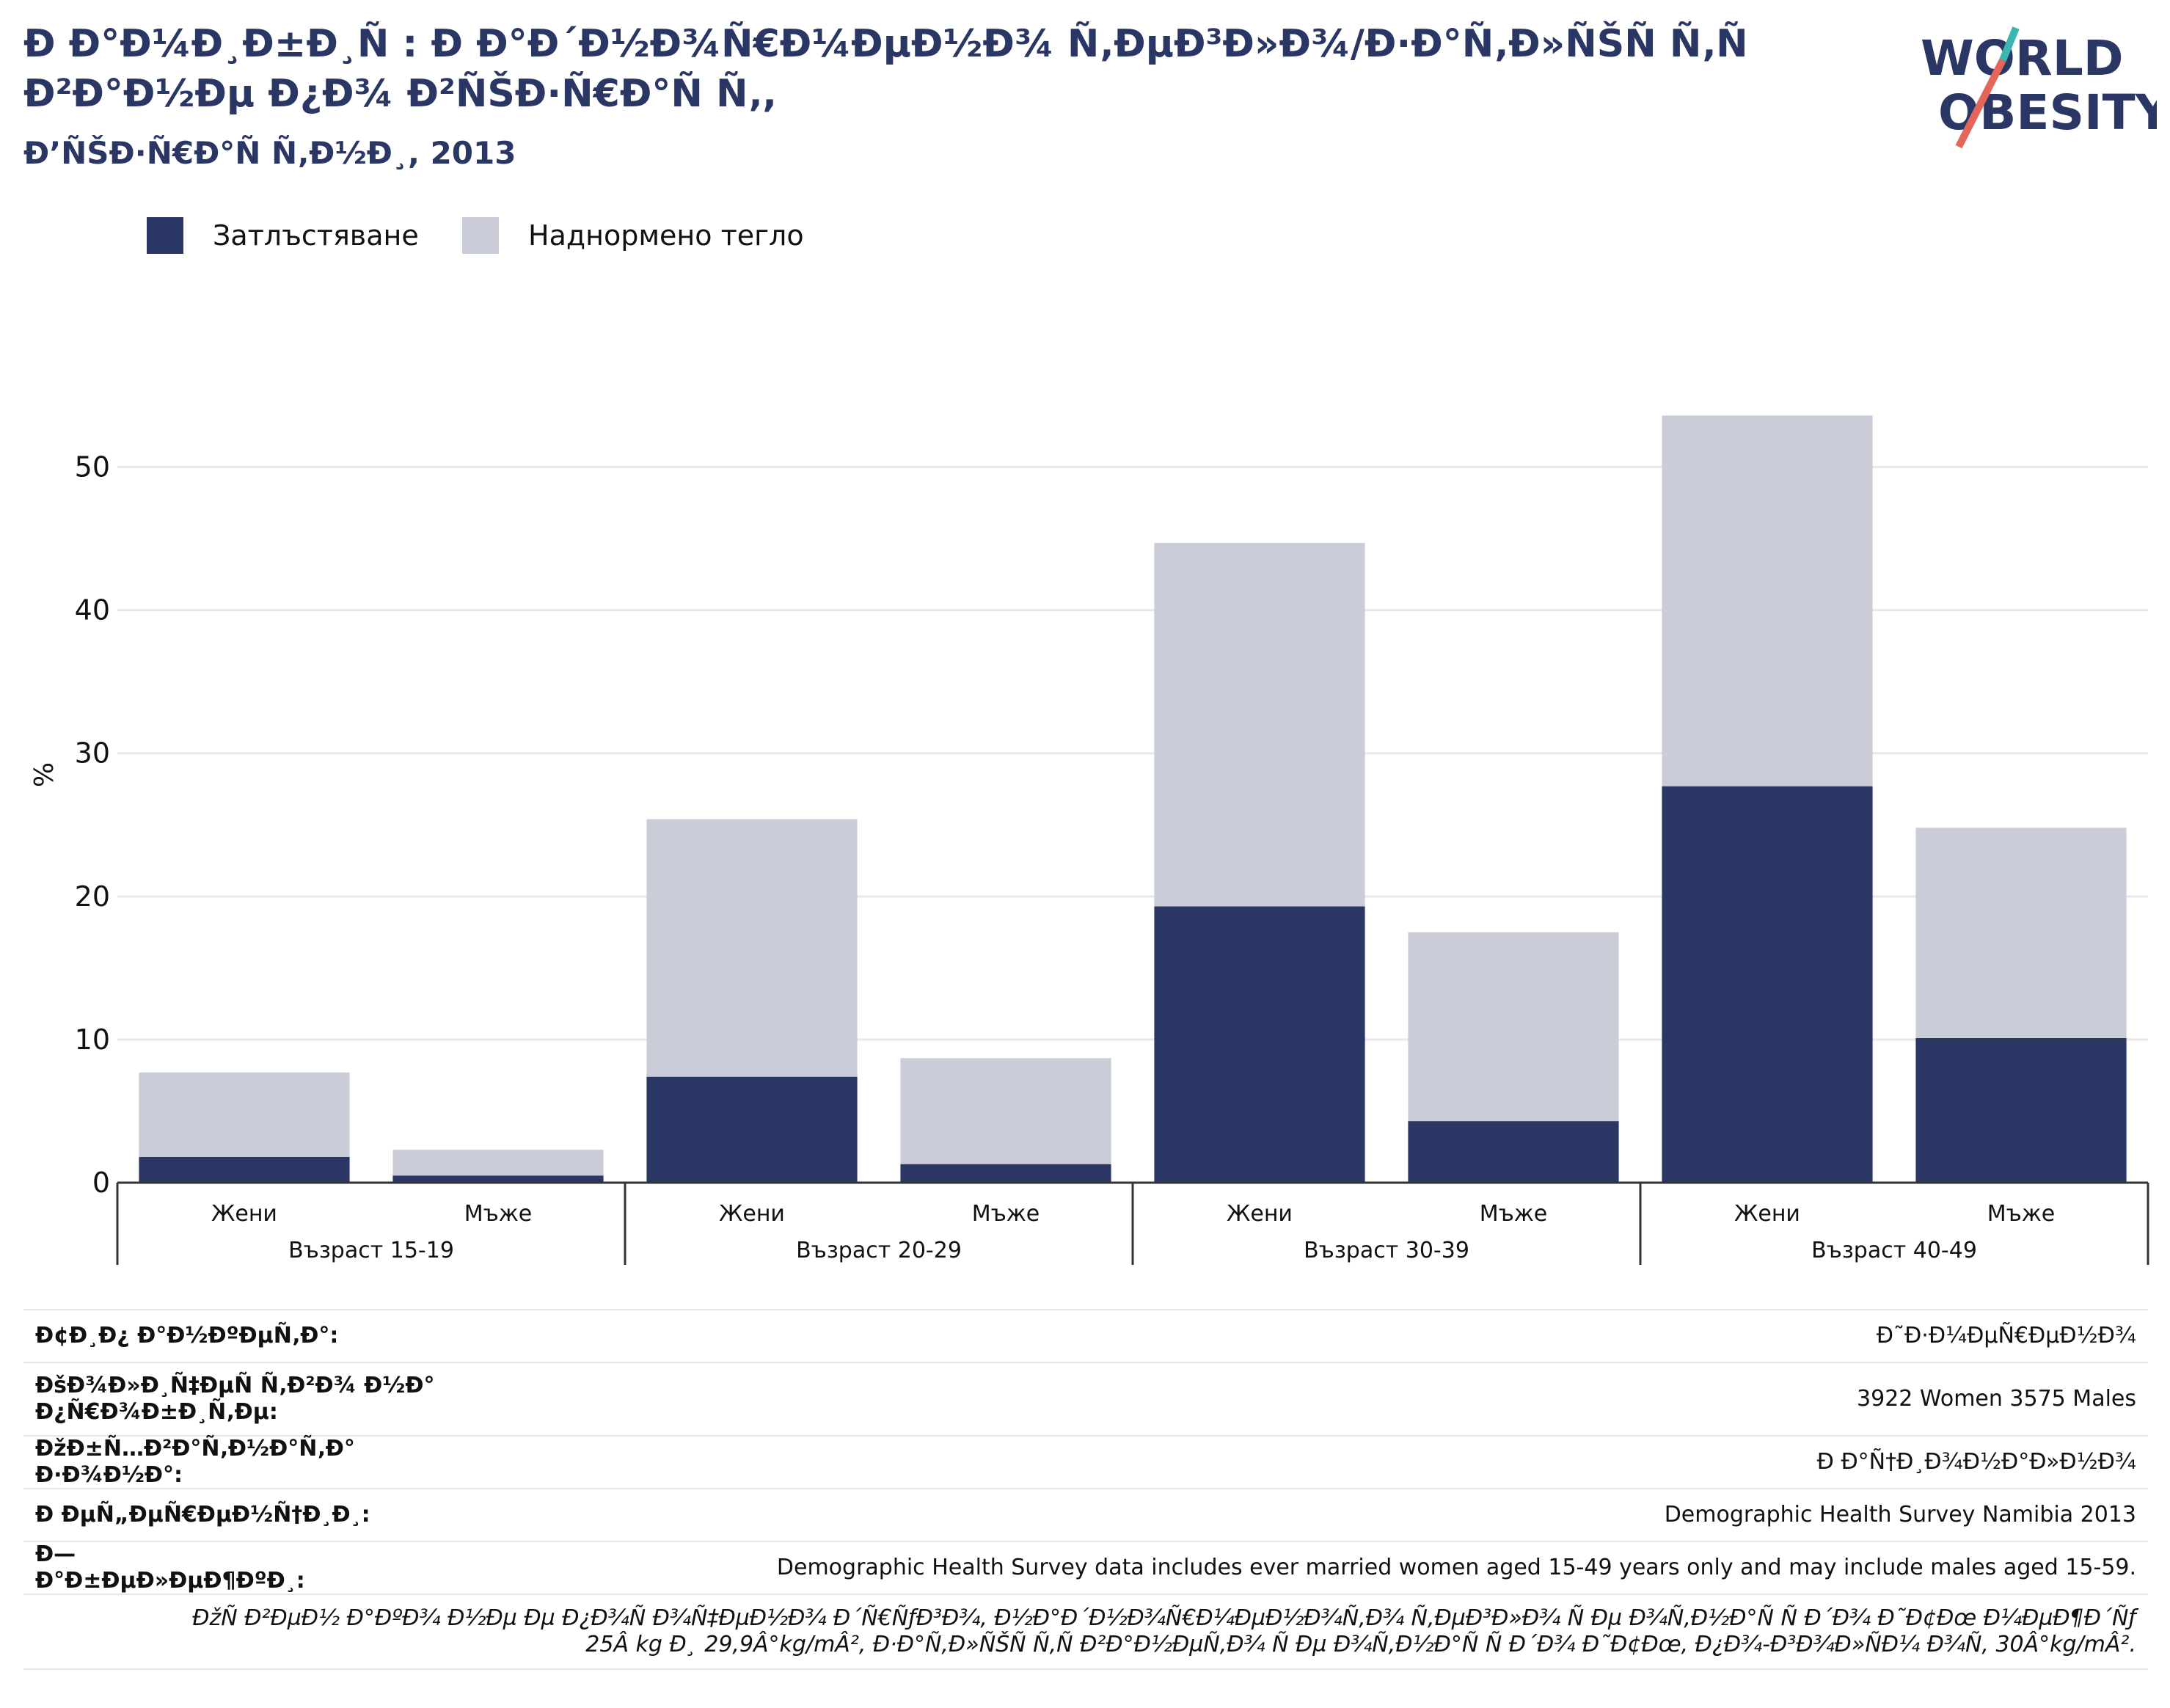 This screenshot has height=1708, width=2170. What do you see at coordinates (101, 1183) in the screenshot?
I see `y-tick-label: 0` at bounding box center [101, 1183].